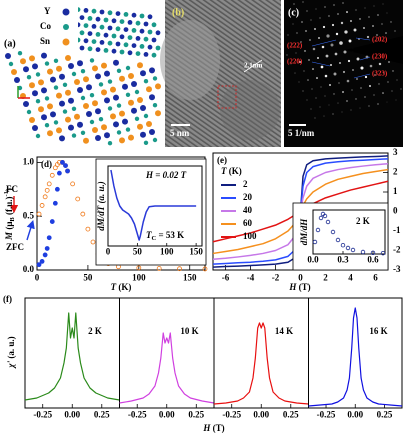  What do you see at coordinates (101, 206) in the screenshot?
I see `y-axis-label: dM/dT (a. u.)` at bounding box center [101, 206].